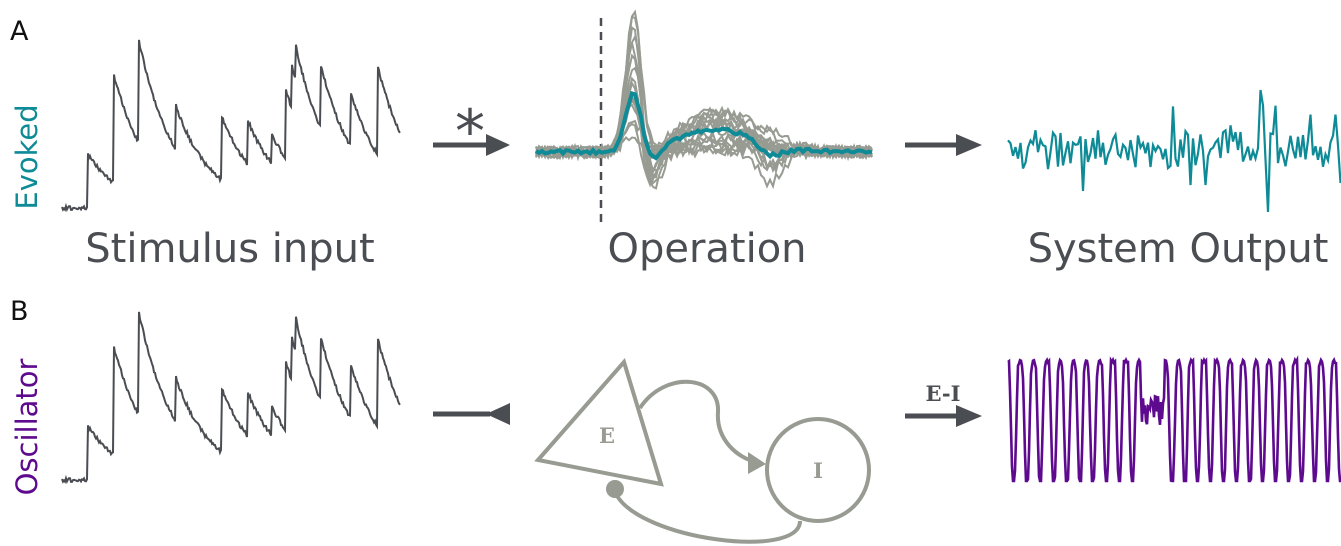 The width and height of the screenshot is (1341, 546). What do you see at coordinates (599, 422) in the screenshot?
I see `excitatory-population` at bounding box center [599, 422].